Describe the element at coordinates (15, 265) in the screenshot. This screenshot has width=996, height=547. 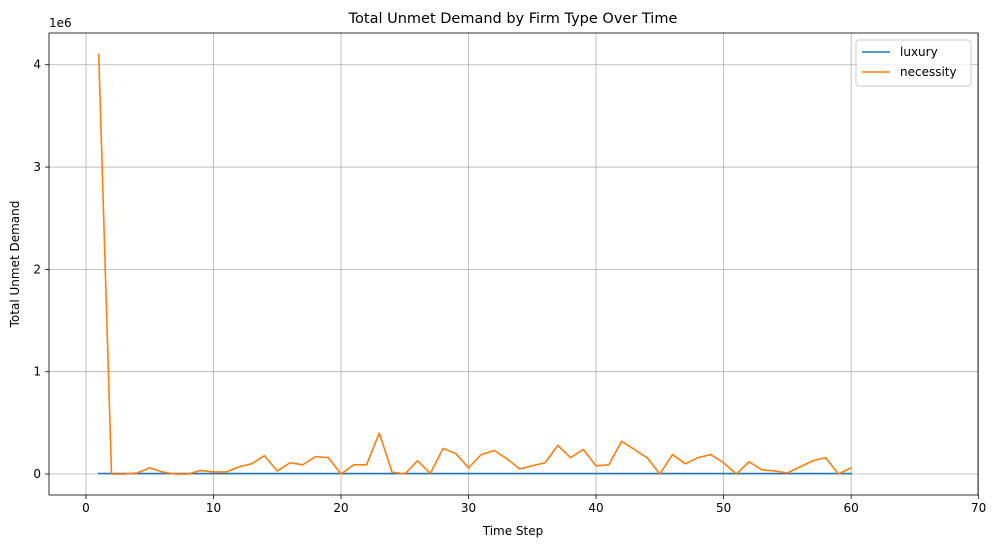
I see `y-axis-label: Total Unmet Demand` at that location.